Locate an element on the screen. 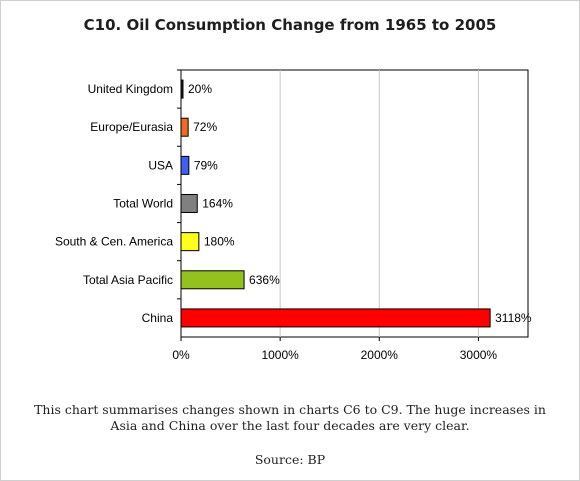 The image size is (580, 481). category-label: United Kingdom is located at coordinates (130, 89).